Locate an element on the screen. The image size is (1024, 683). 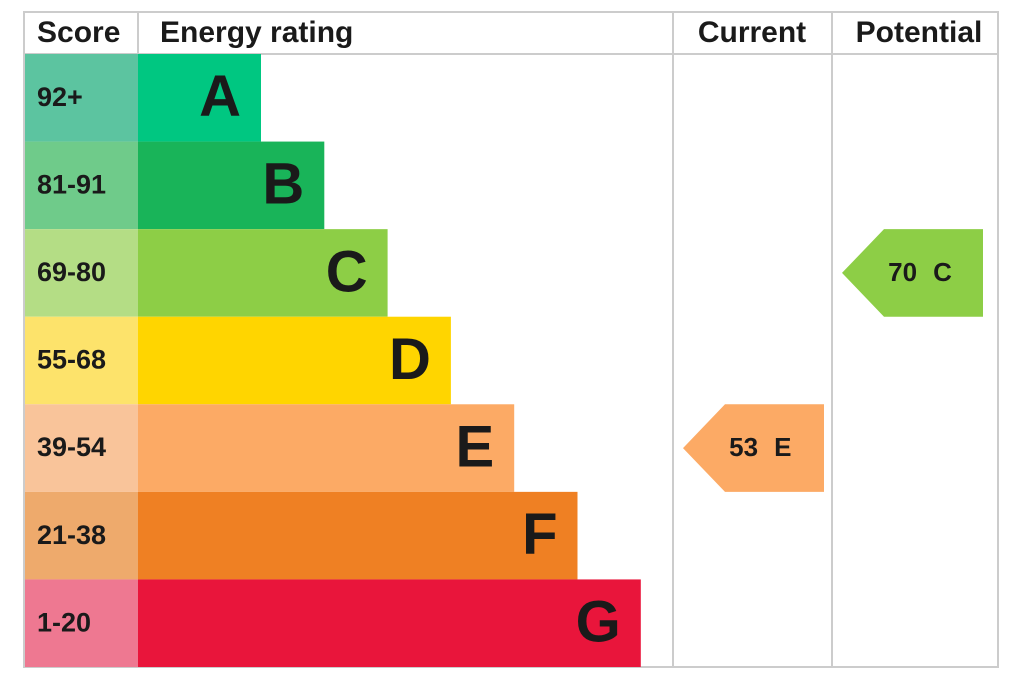
score-label: 21-38 is located at coordinates (71, 535).